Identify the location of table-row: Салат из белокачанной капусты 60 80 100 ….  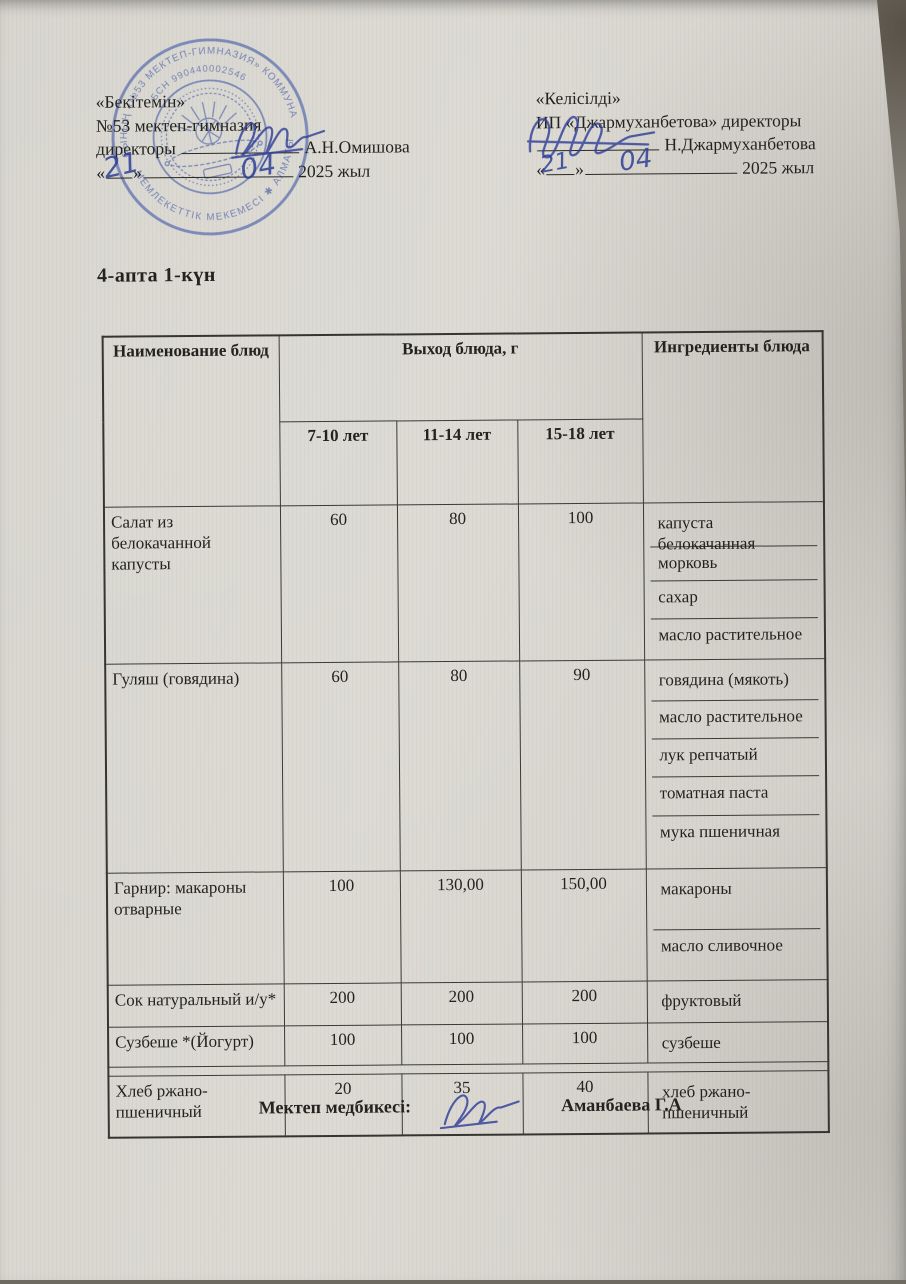
(464, 582).